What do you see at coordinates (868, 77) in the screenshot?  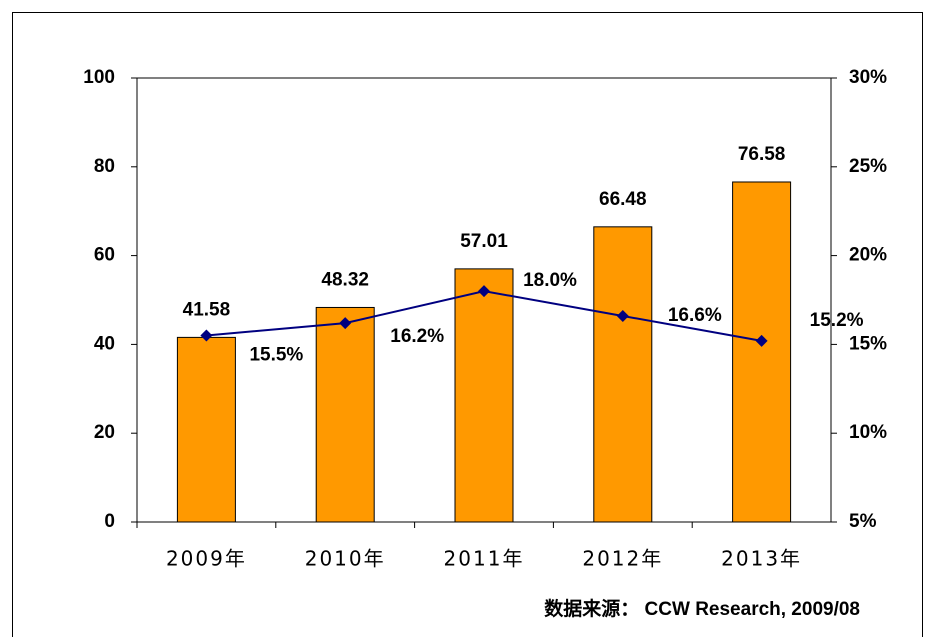 I see `y2-tick-label: 30%` at bounding box center [868, 77].